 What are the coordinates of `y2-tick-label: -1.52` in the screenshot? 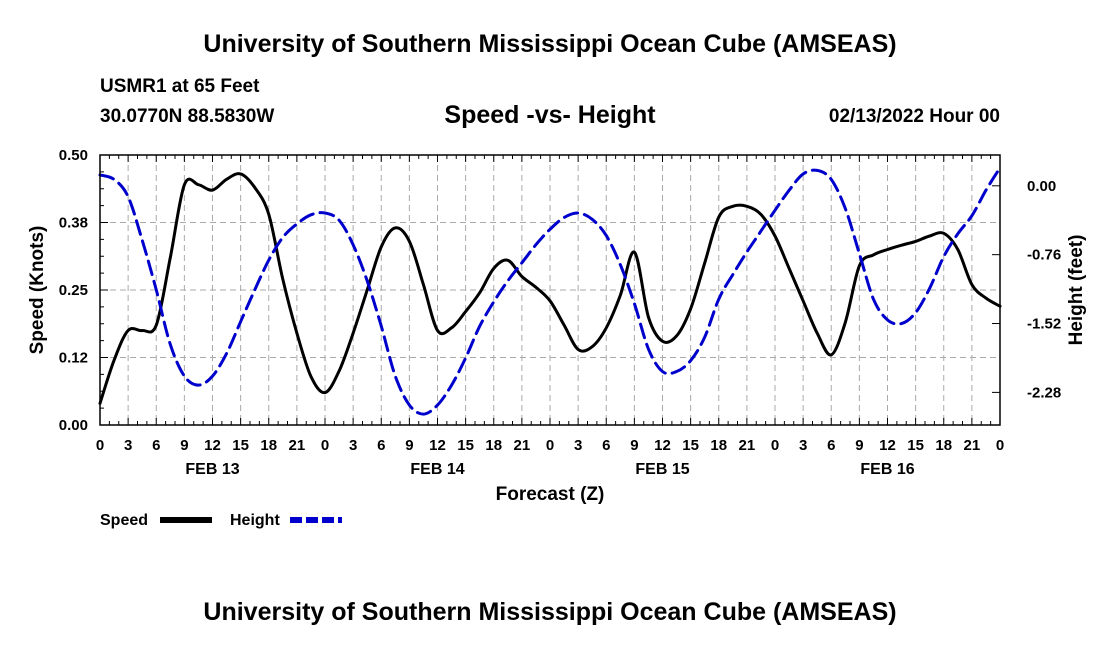 It's located at (1044, 324).